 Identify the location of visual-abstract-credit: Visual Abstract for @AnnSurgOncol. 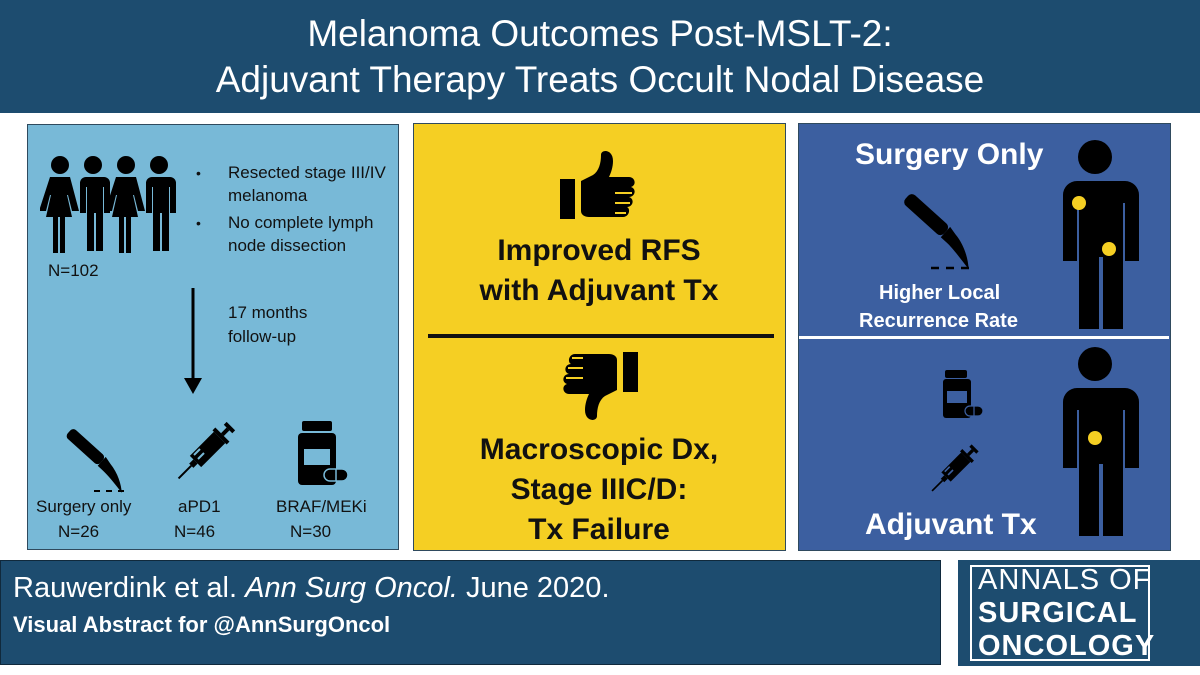
(202, 624).